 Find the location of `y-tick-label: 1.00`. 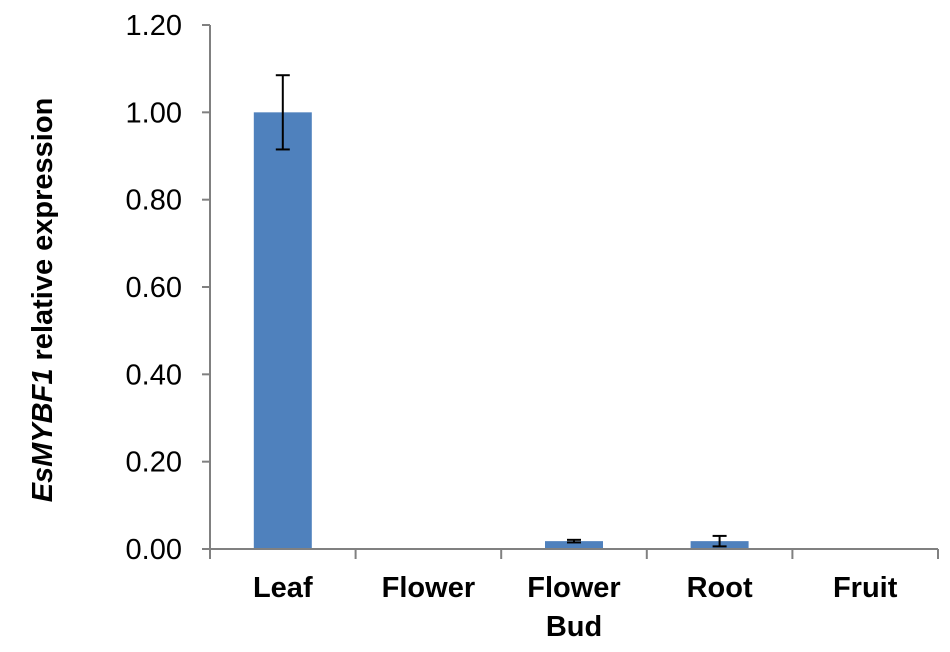

y-tick-label: 1.00 is located at coordinates (154, 113).